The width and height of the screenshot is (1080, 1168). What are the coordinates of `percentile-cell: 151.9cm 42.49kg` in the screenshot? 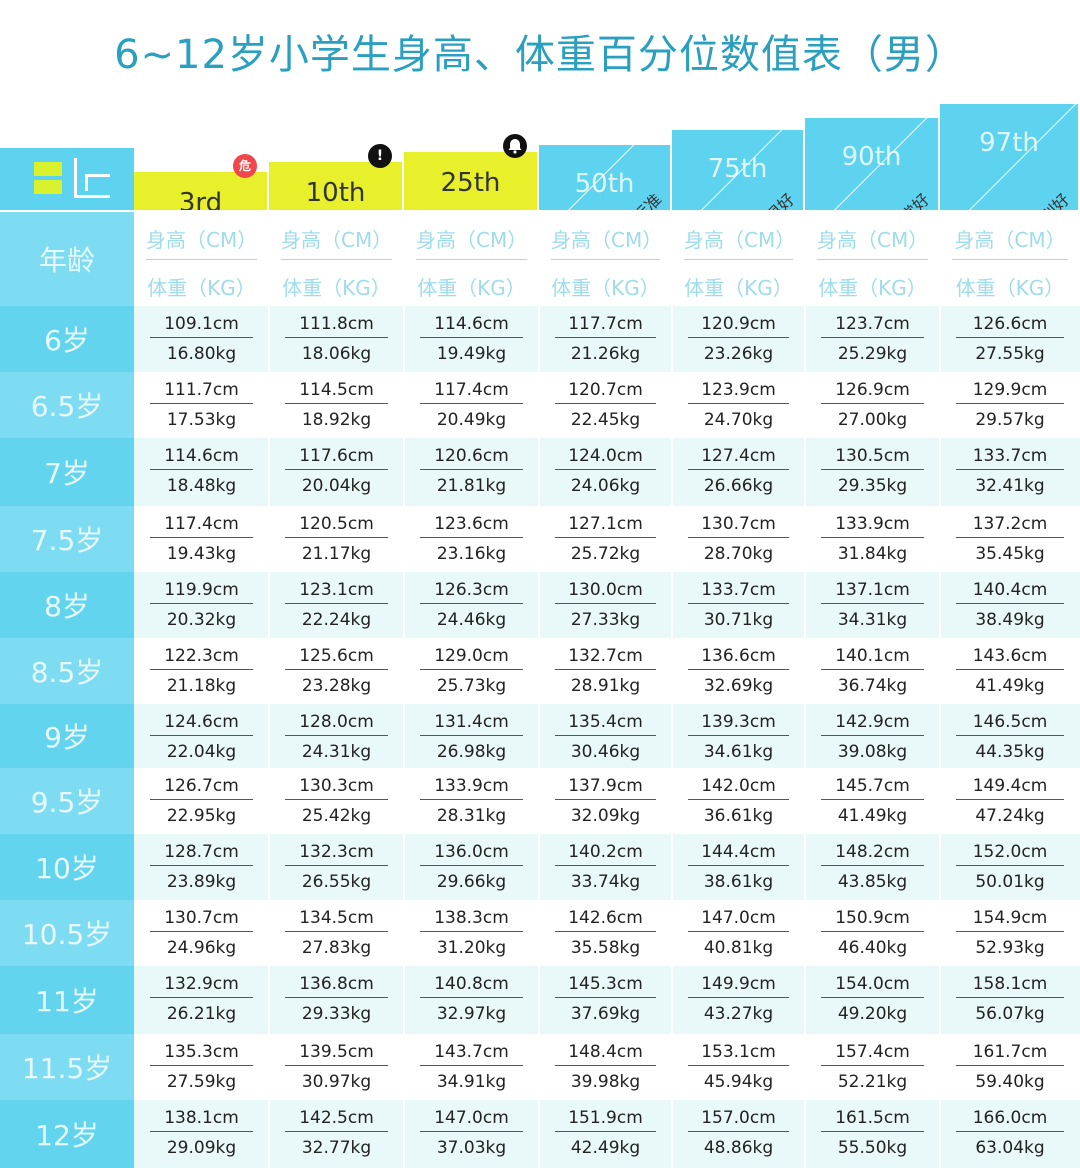 It's located at (605, 1136).